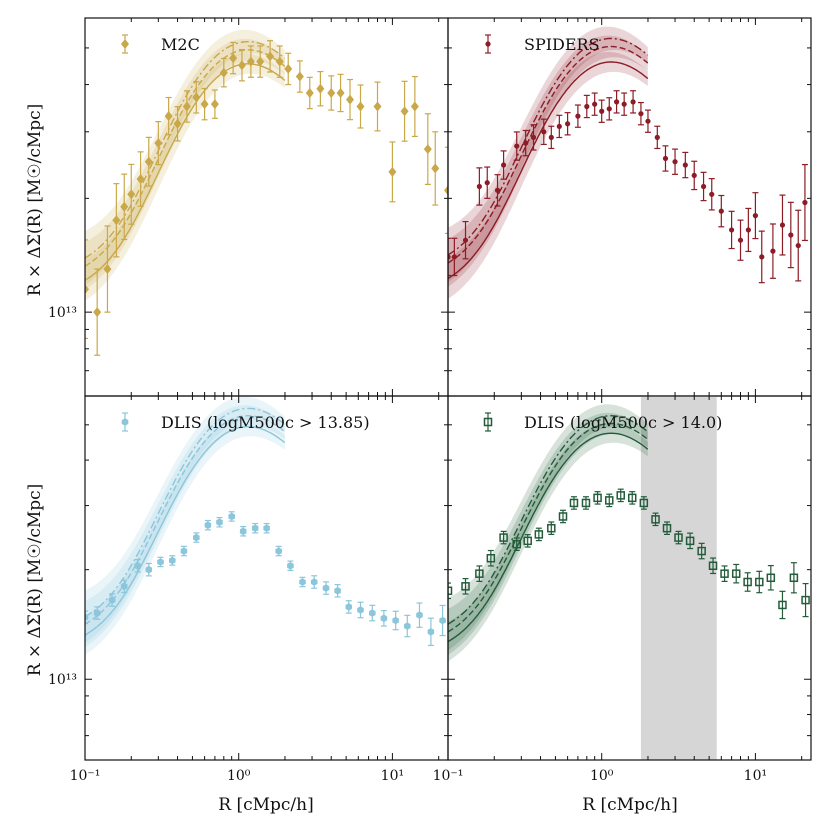 This screenshot has width=830, height=830. What do you see at coordinates (265, 422) in the screenshot?
I see `legend-label: DLIS (logM500c > 13.85)` at bounding box center [265, 422].